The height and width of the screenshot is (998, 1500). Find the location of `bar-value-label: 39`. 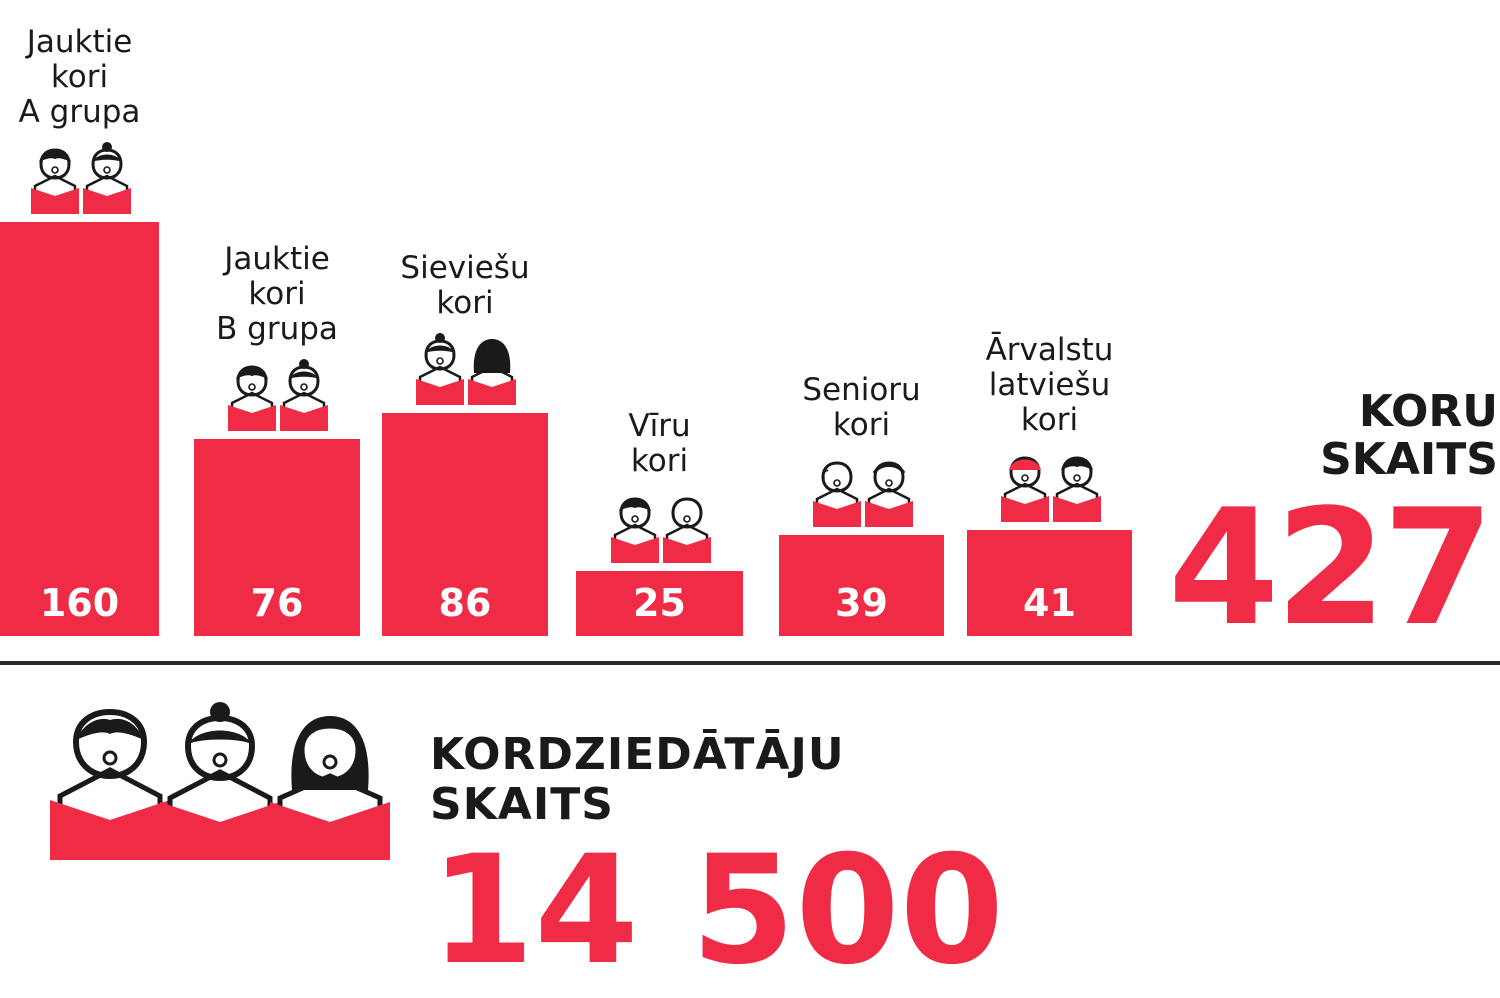

bar-value-label: 39 is located at coordinates (861, 603).